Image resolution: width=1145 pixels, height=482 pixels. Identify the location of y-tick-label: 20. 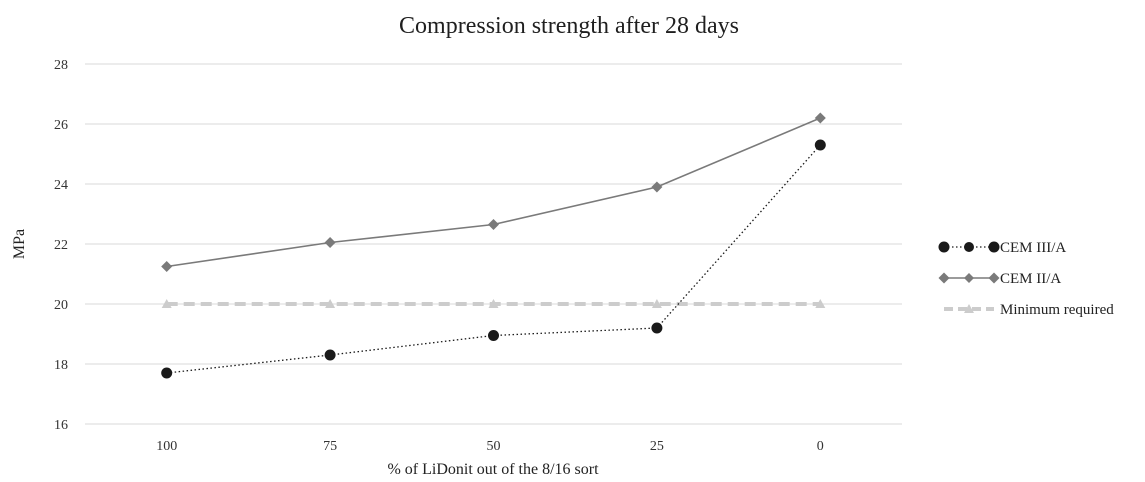
(61, 305).